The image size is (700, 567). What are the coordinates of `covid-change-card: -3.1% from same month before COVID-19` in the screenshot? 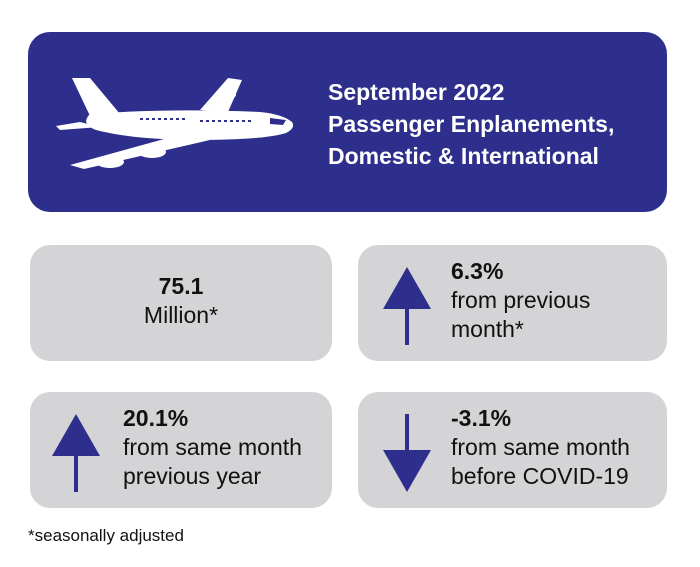 It's located at (512, 450).